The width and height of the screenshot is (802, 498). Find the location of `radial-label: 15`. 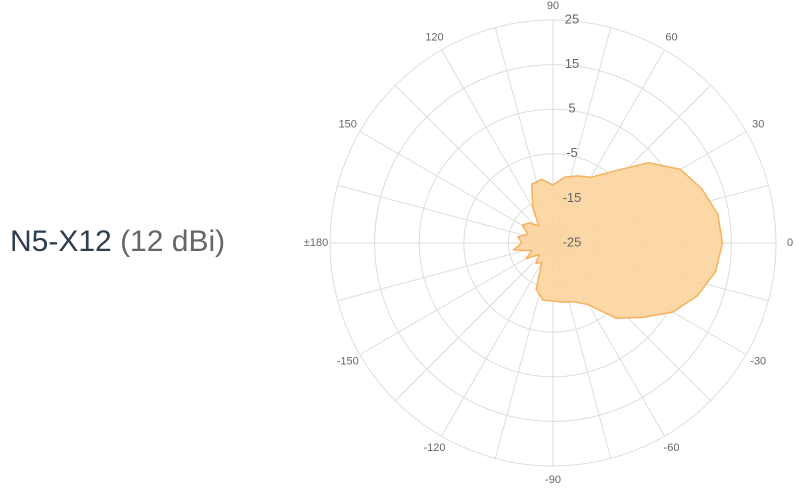

radial-label: 15 is located at coordinates (572, 63).